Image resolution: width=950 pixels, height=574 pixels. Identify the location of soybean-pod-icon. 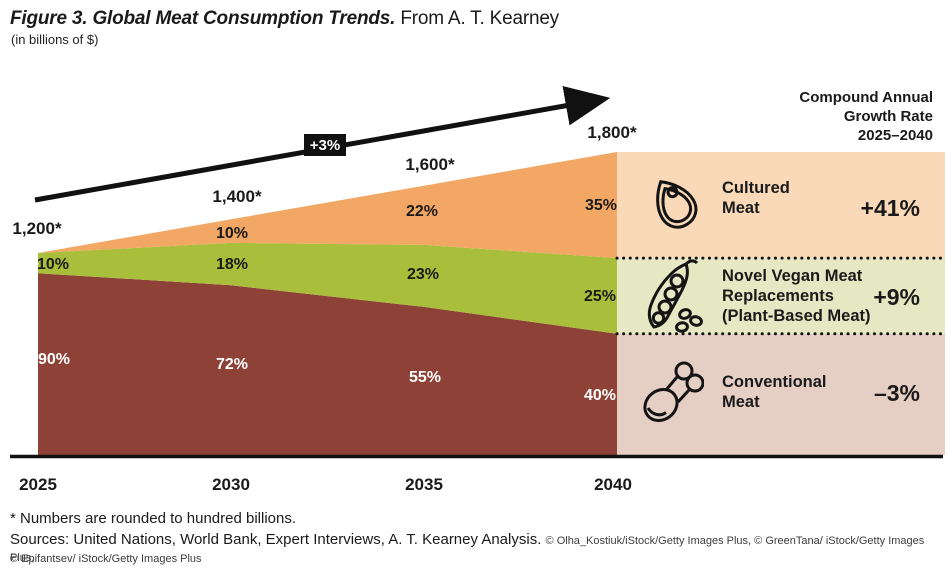
(675, 296).